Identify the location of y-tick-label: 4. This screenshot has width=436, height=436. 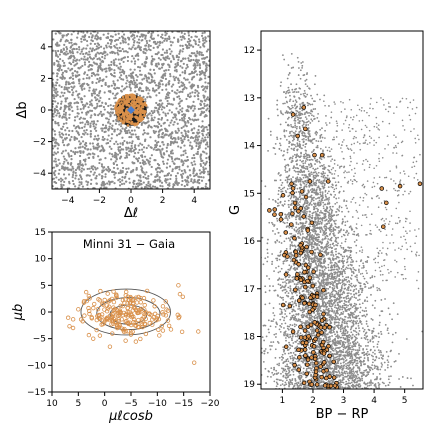
(43, 48).